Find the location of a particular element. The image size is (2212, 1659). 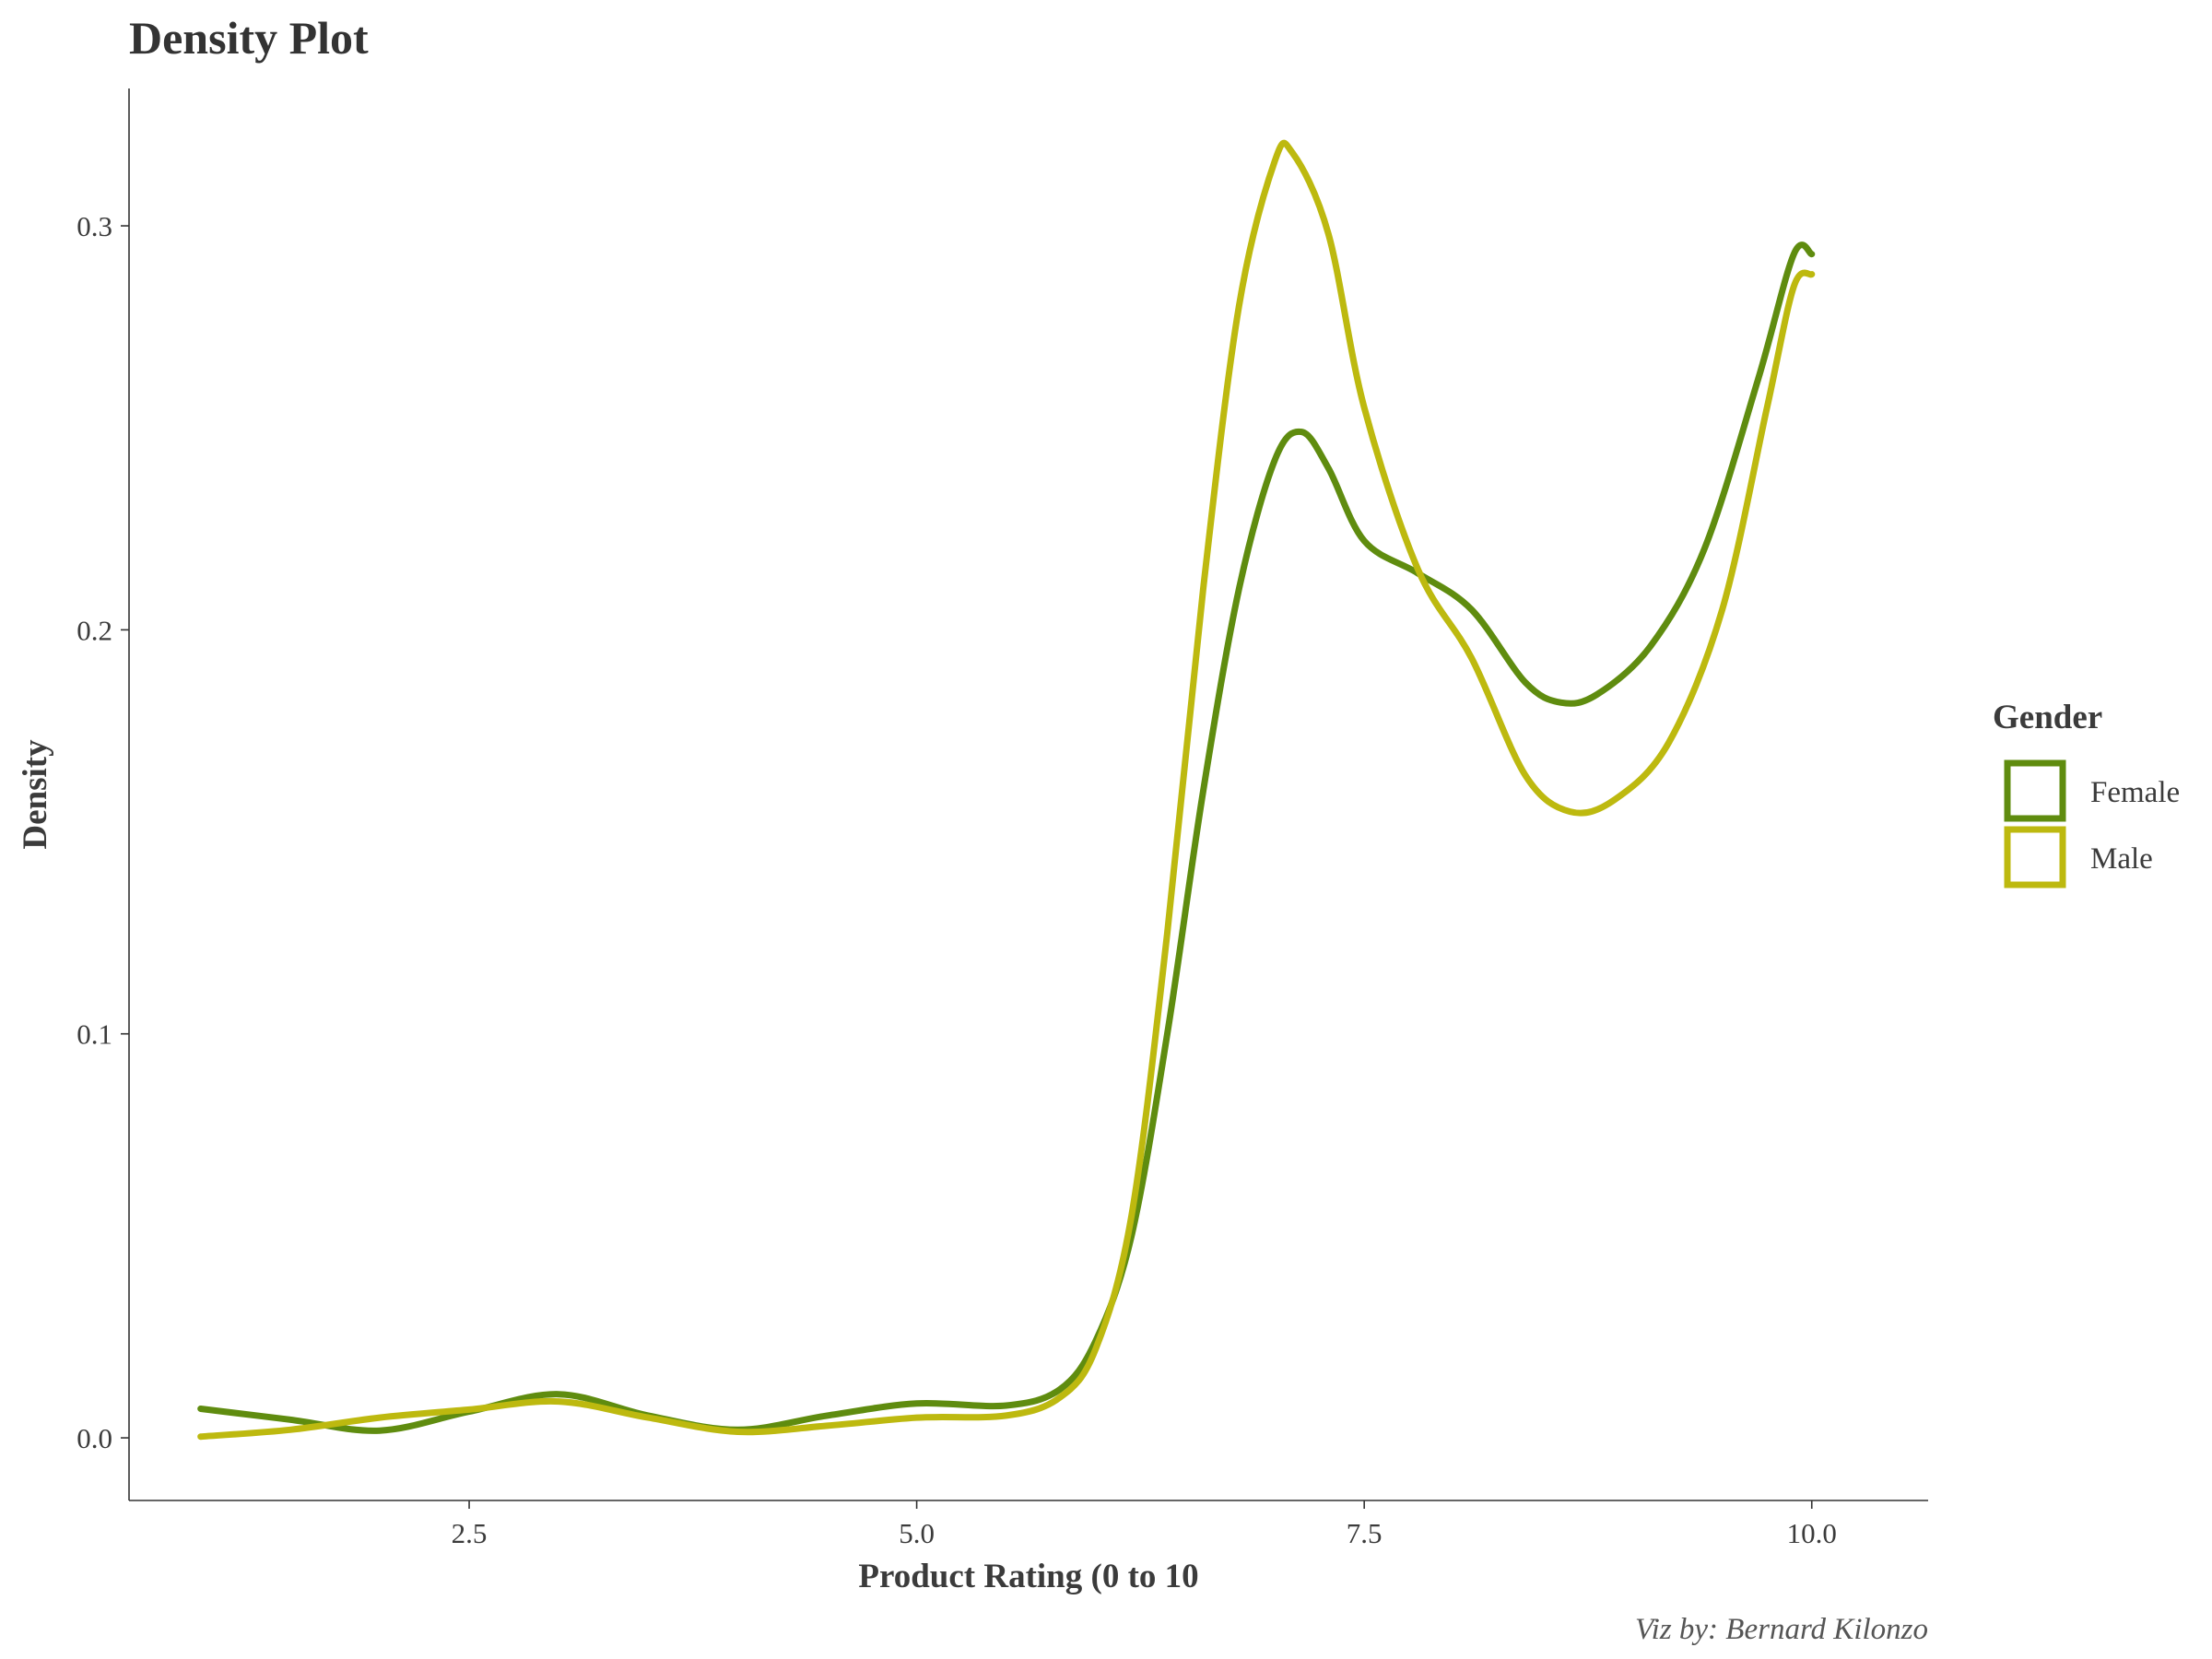

legend-key-female is located at coordinates (2035, 790).